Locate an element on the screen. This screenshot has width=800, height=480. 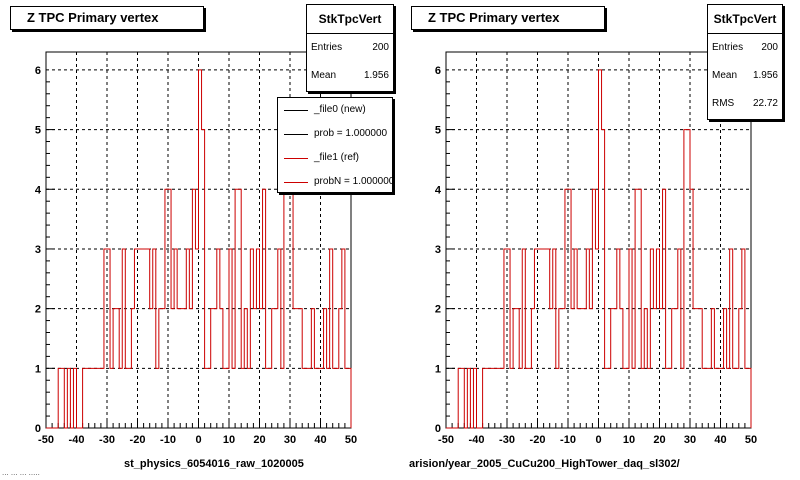
left-y-tick-label: 3 is located at coordinates (38, 250).